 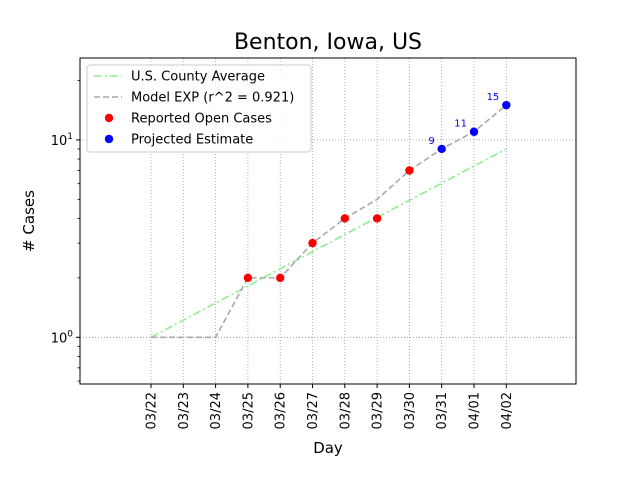 I want to click on x-tick-label: 03/24, so click(x=216, y=410).